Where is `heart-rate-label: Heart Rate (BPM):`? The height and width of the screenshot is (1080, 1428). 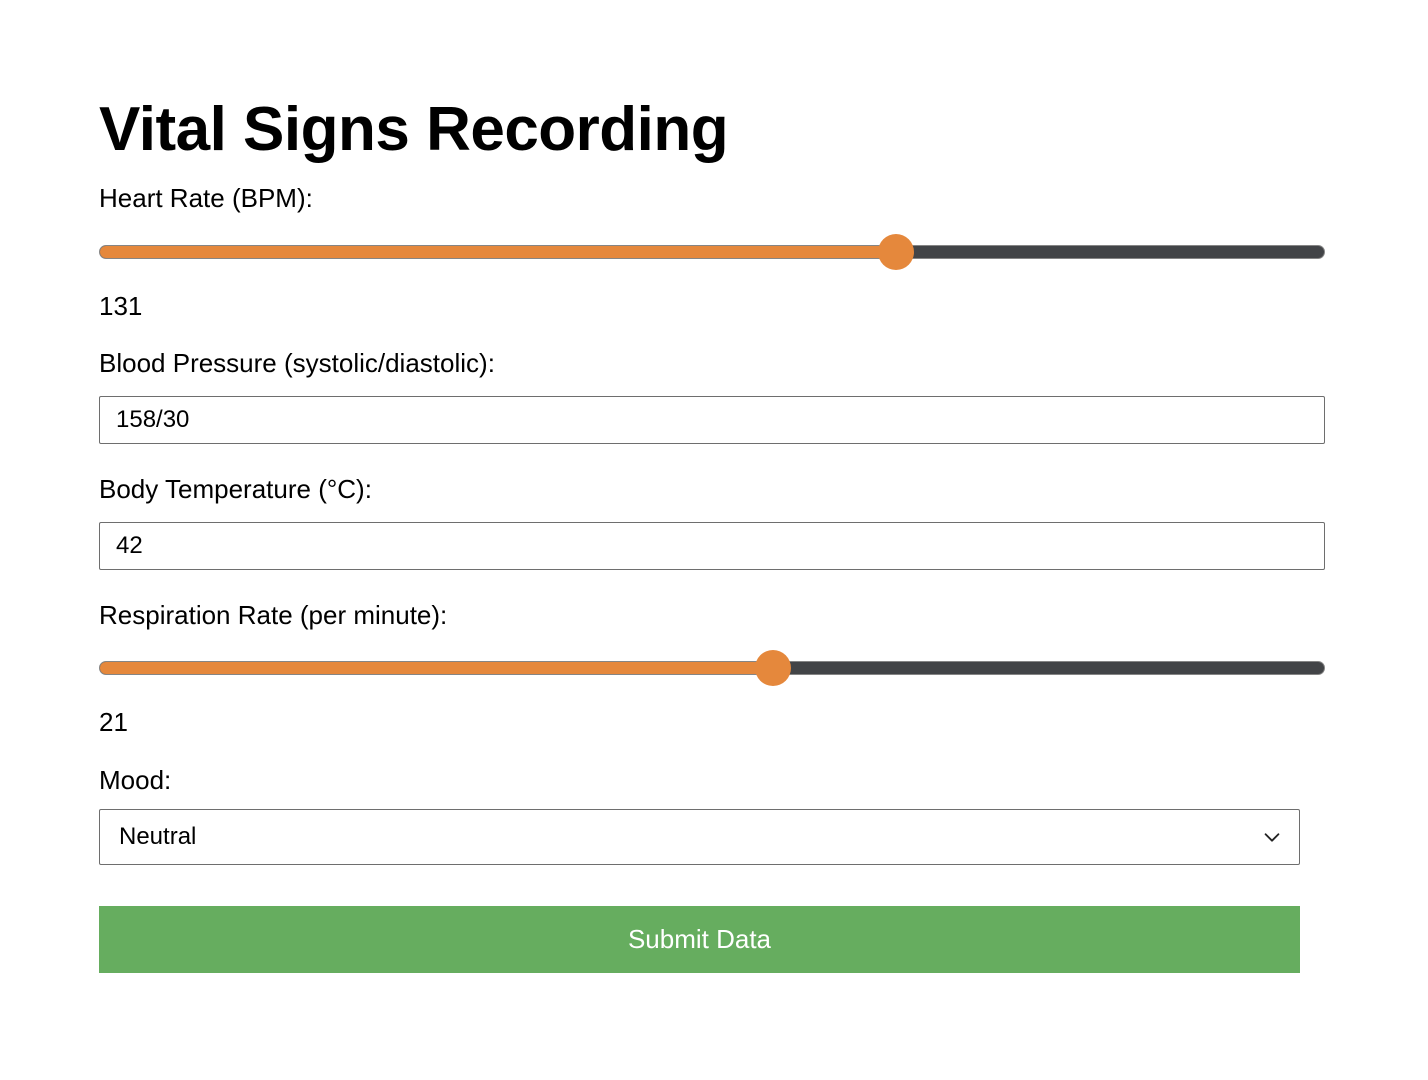
heart-rate-label: Heart Rate (BPM): is located at coordinates (206, 198).